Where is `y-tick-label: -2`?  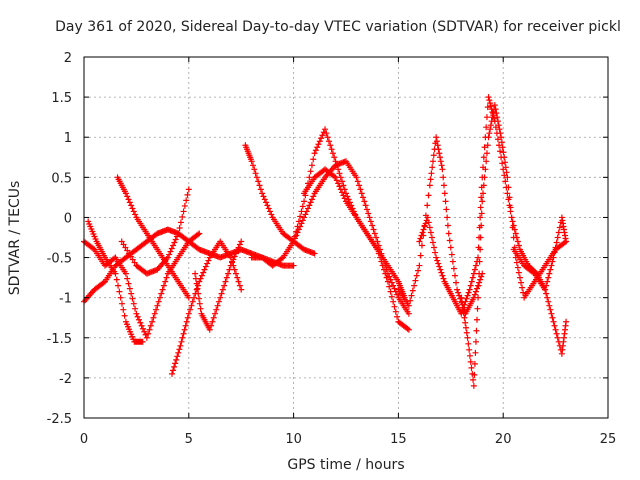
y-tick-label: -2 is located at coordinates (65, 379).